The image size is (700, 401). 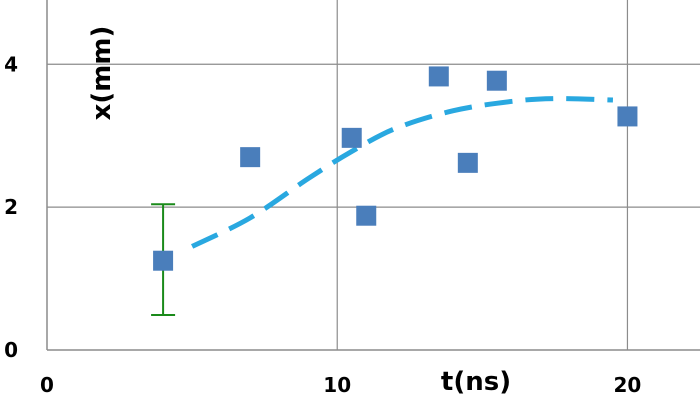 What do you see at coordinates (102, 73) in the screenshot?
I see `y-axis-title: x(mm)` at bounding box center [102, 73].